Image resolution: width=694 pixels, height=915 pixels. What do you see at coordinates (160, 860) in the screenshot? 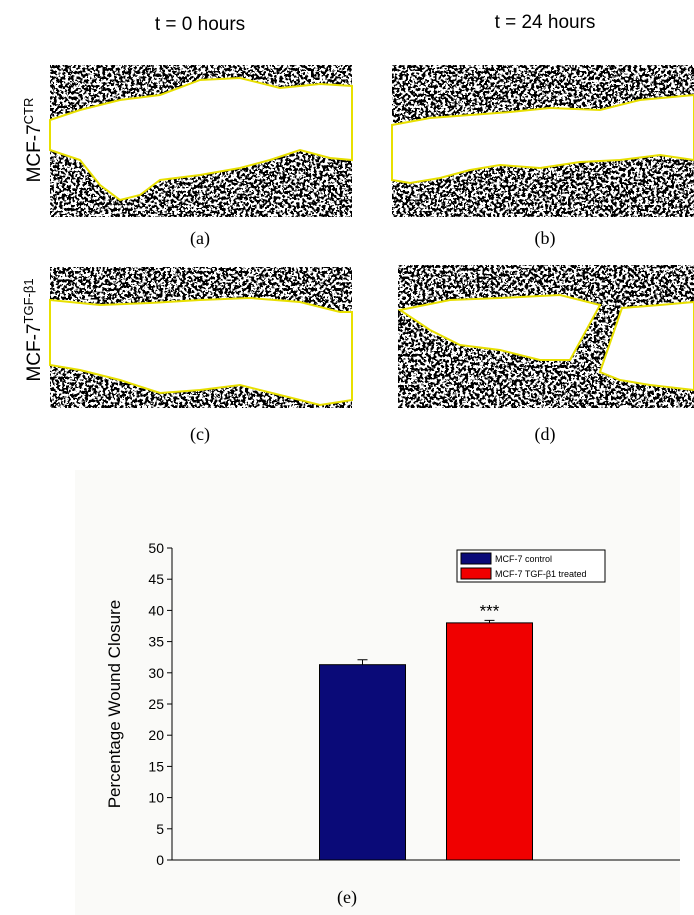
I see `y-tick-label: 0` at bounding box center [160, 860].